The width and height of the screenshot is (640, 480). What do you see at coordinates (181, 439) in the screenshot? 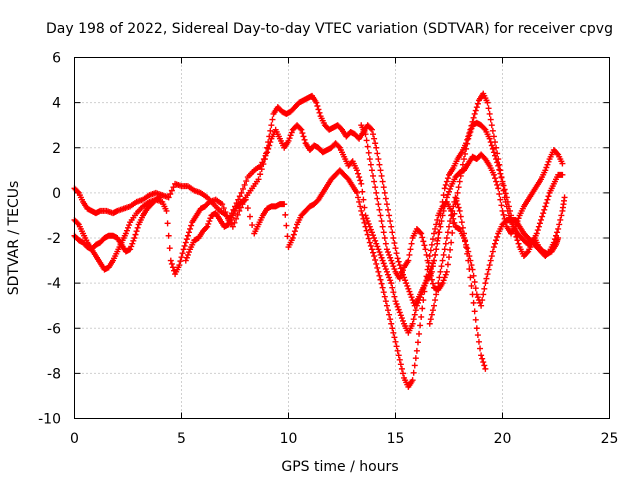
I see `x-tick-label: 5` at bounding box center [181, 439].